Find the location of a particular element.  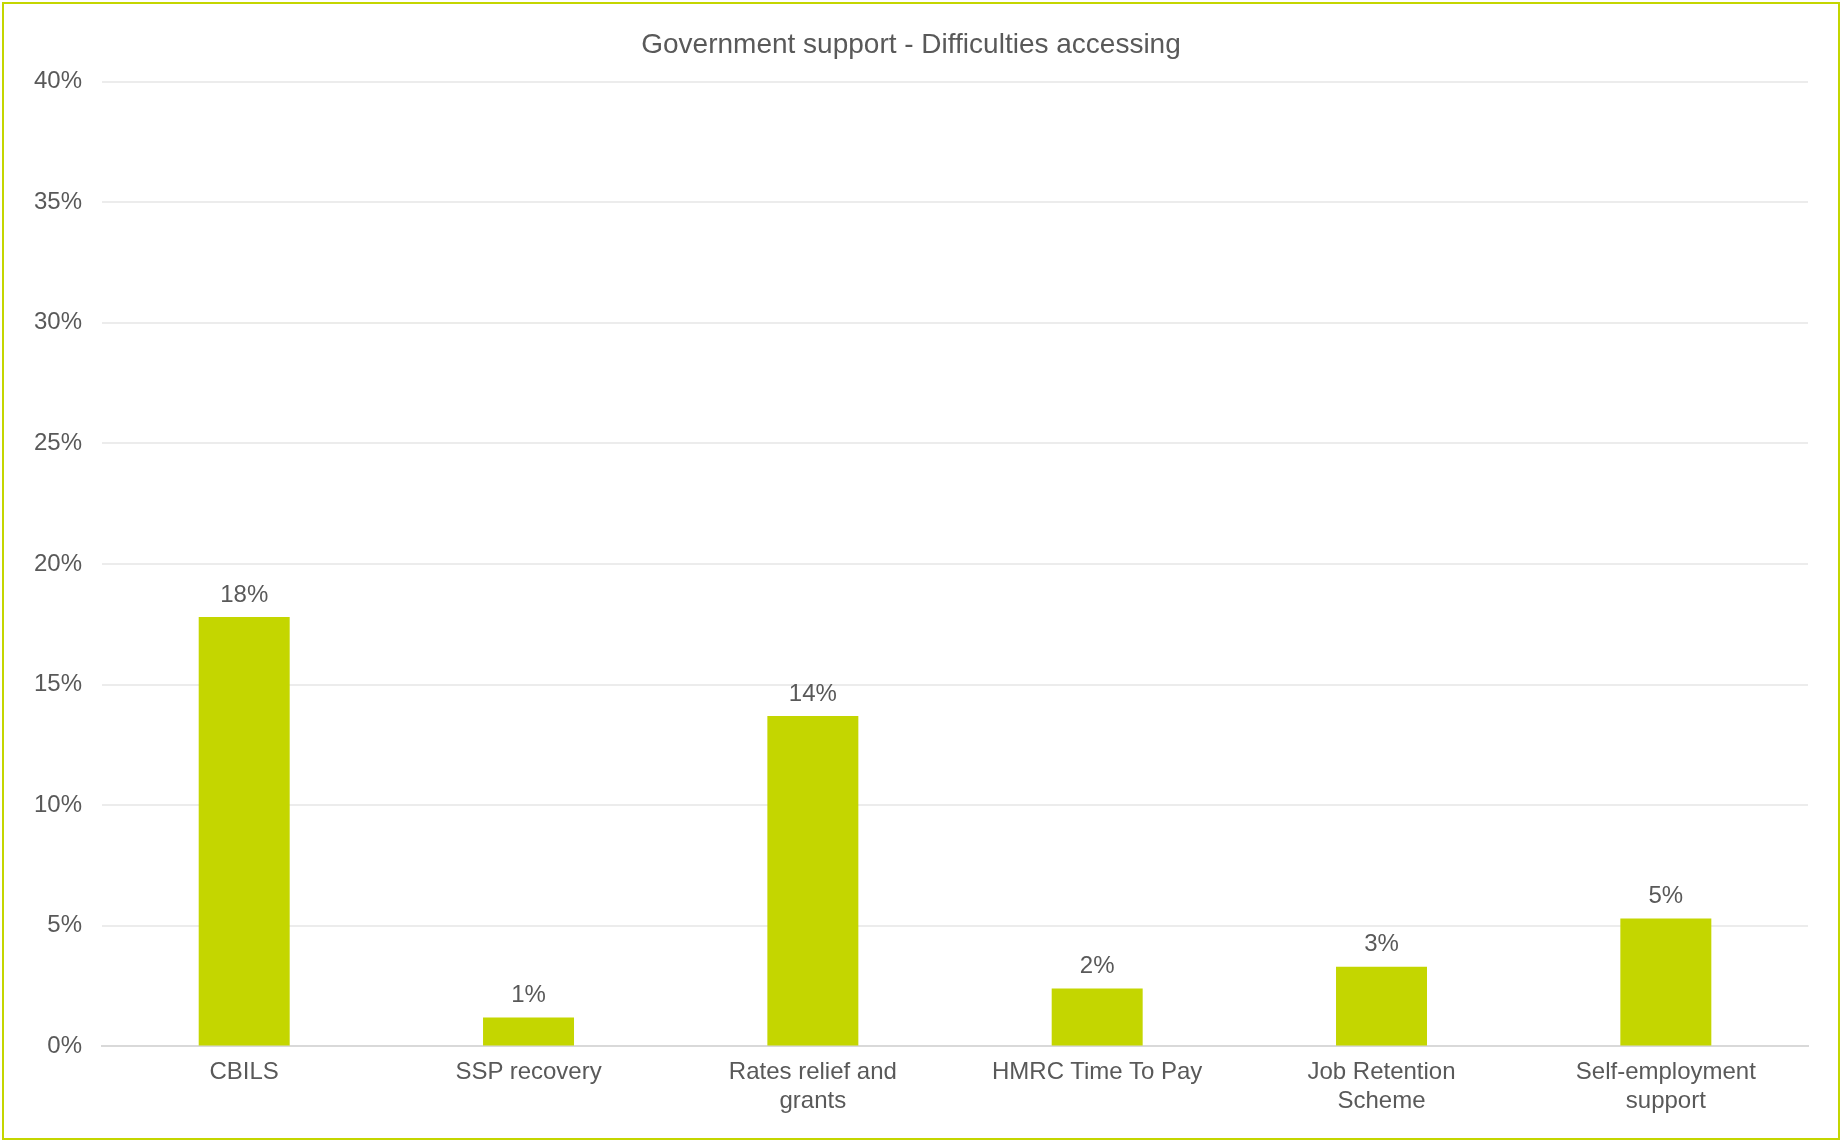

data-label: 3% is located at coordinates (1381, 943).